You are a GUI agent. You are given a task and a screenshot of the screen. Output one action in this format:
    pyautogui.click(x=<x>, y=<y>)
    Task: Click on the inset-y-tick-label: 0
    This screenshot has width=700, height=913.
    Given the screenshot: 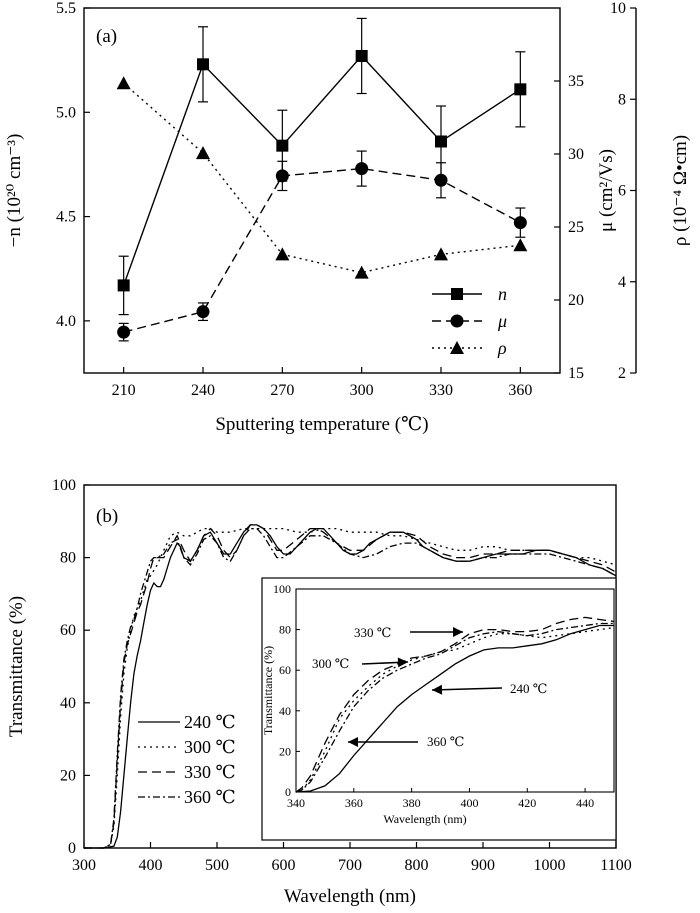 What is the action you would take?
    pyautogui.click(x=288, y=792)
    